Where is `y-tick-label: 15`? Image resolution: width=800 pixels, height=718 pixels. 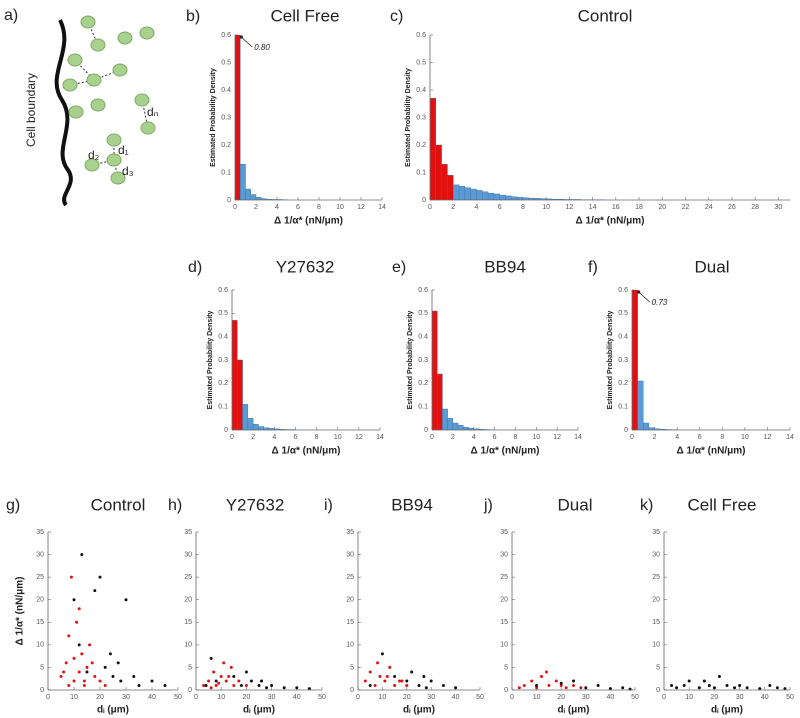 y-tick-label: 15 is located at coordinates (40, 622).